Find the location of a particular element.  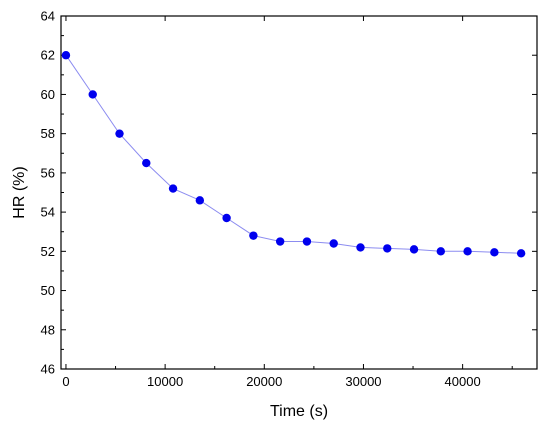

y-tick-label: 56 is located at coordinates (48, 172).